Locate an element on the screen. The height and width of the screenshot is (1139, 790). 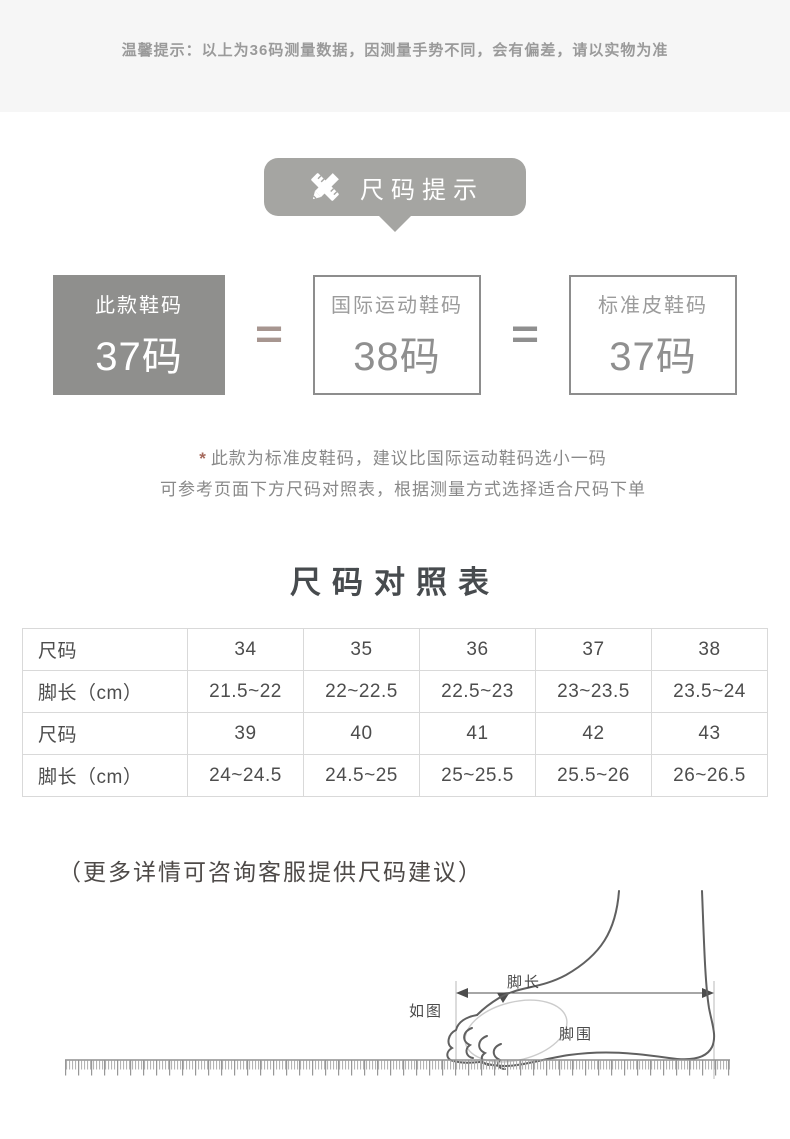
contact-service-note: （更多详情可咨询客服提供尺码建议） is located at coordinates (270, 872).